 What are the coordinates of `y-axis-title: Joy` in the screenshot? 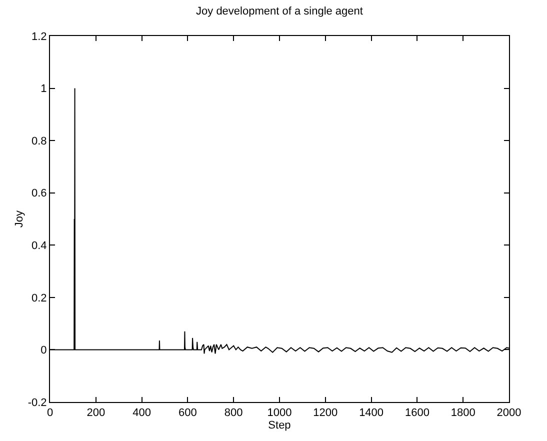 It's located at (19, 219).